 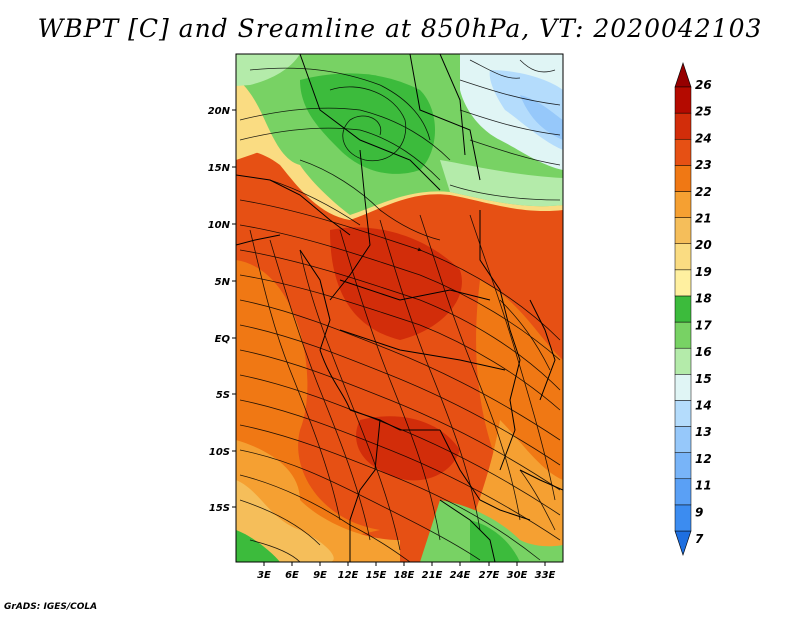 I want to click on lat-label: 5N, so click(x=223, y=282).